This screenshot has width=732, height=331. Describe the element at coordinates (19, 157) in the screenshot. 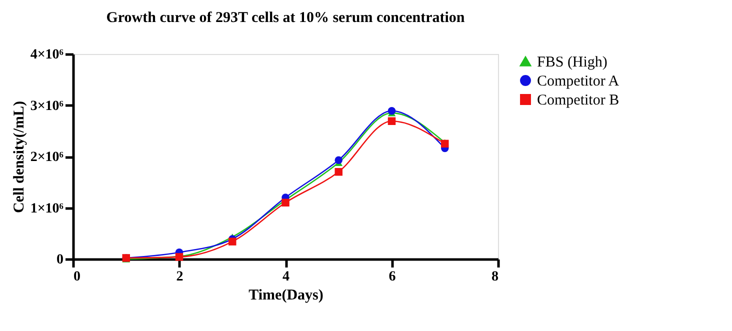

I see `y-axis-title: Cell density(/mL)` at that location.